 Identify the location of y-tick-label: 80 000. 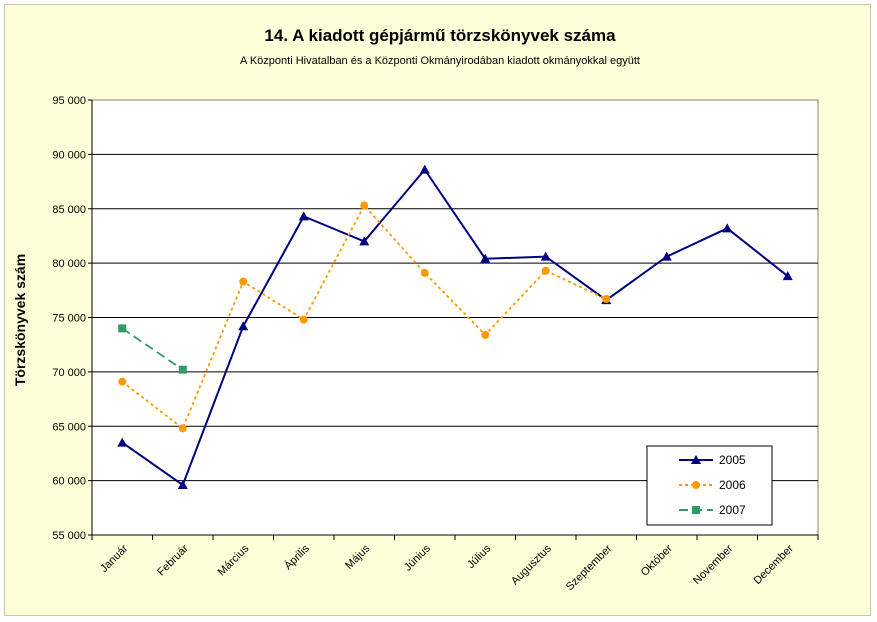
(69, 264).